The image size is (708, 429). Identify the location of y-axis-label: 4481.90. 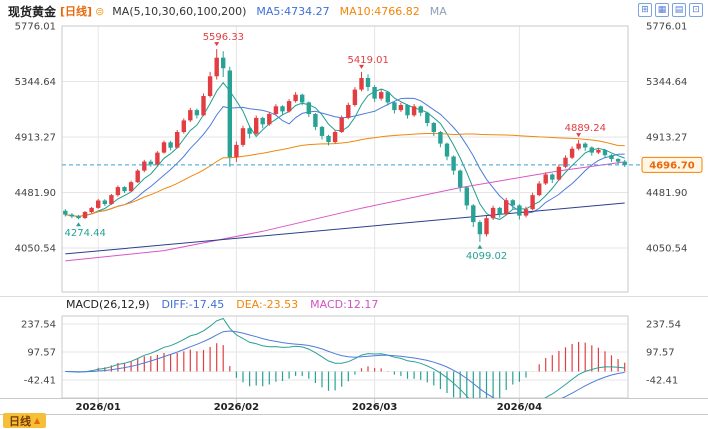
(666, 193).